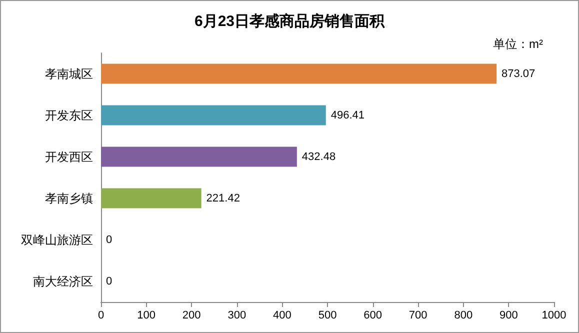 Image resolution: width=579 pixels, height=333 pixels. What do you see at coordinates (191, 316) in the screenshot?
I see `x-tick-label: 200` at bounding box center [191, 316].